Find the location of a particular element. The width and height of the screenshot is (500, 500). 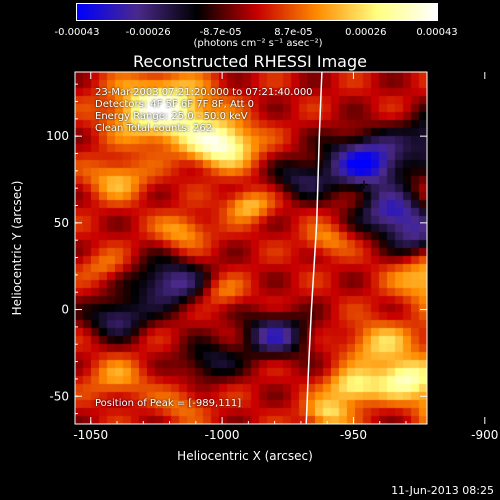

annotation-energy-range: Energy Range: 25.0 - 50.0 keV is located at coordinates (171, 116).